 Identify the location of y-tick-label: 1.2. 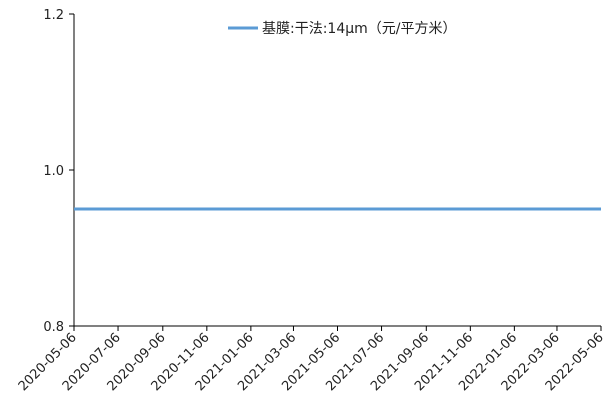
(53, 15).